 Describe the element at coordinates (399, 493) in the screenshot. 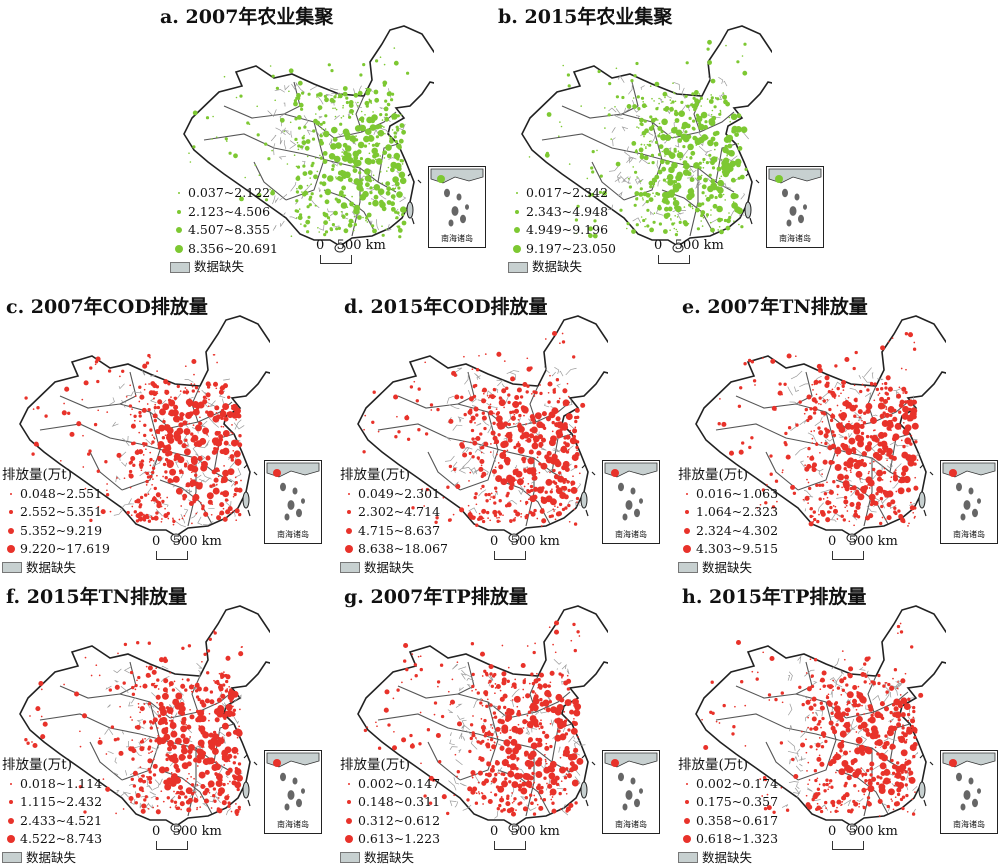

I see `legend-label: 0.049~2.301` at that location.